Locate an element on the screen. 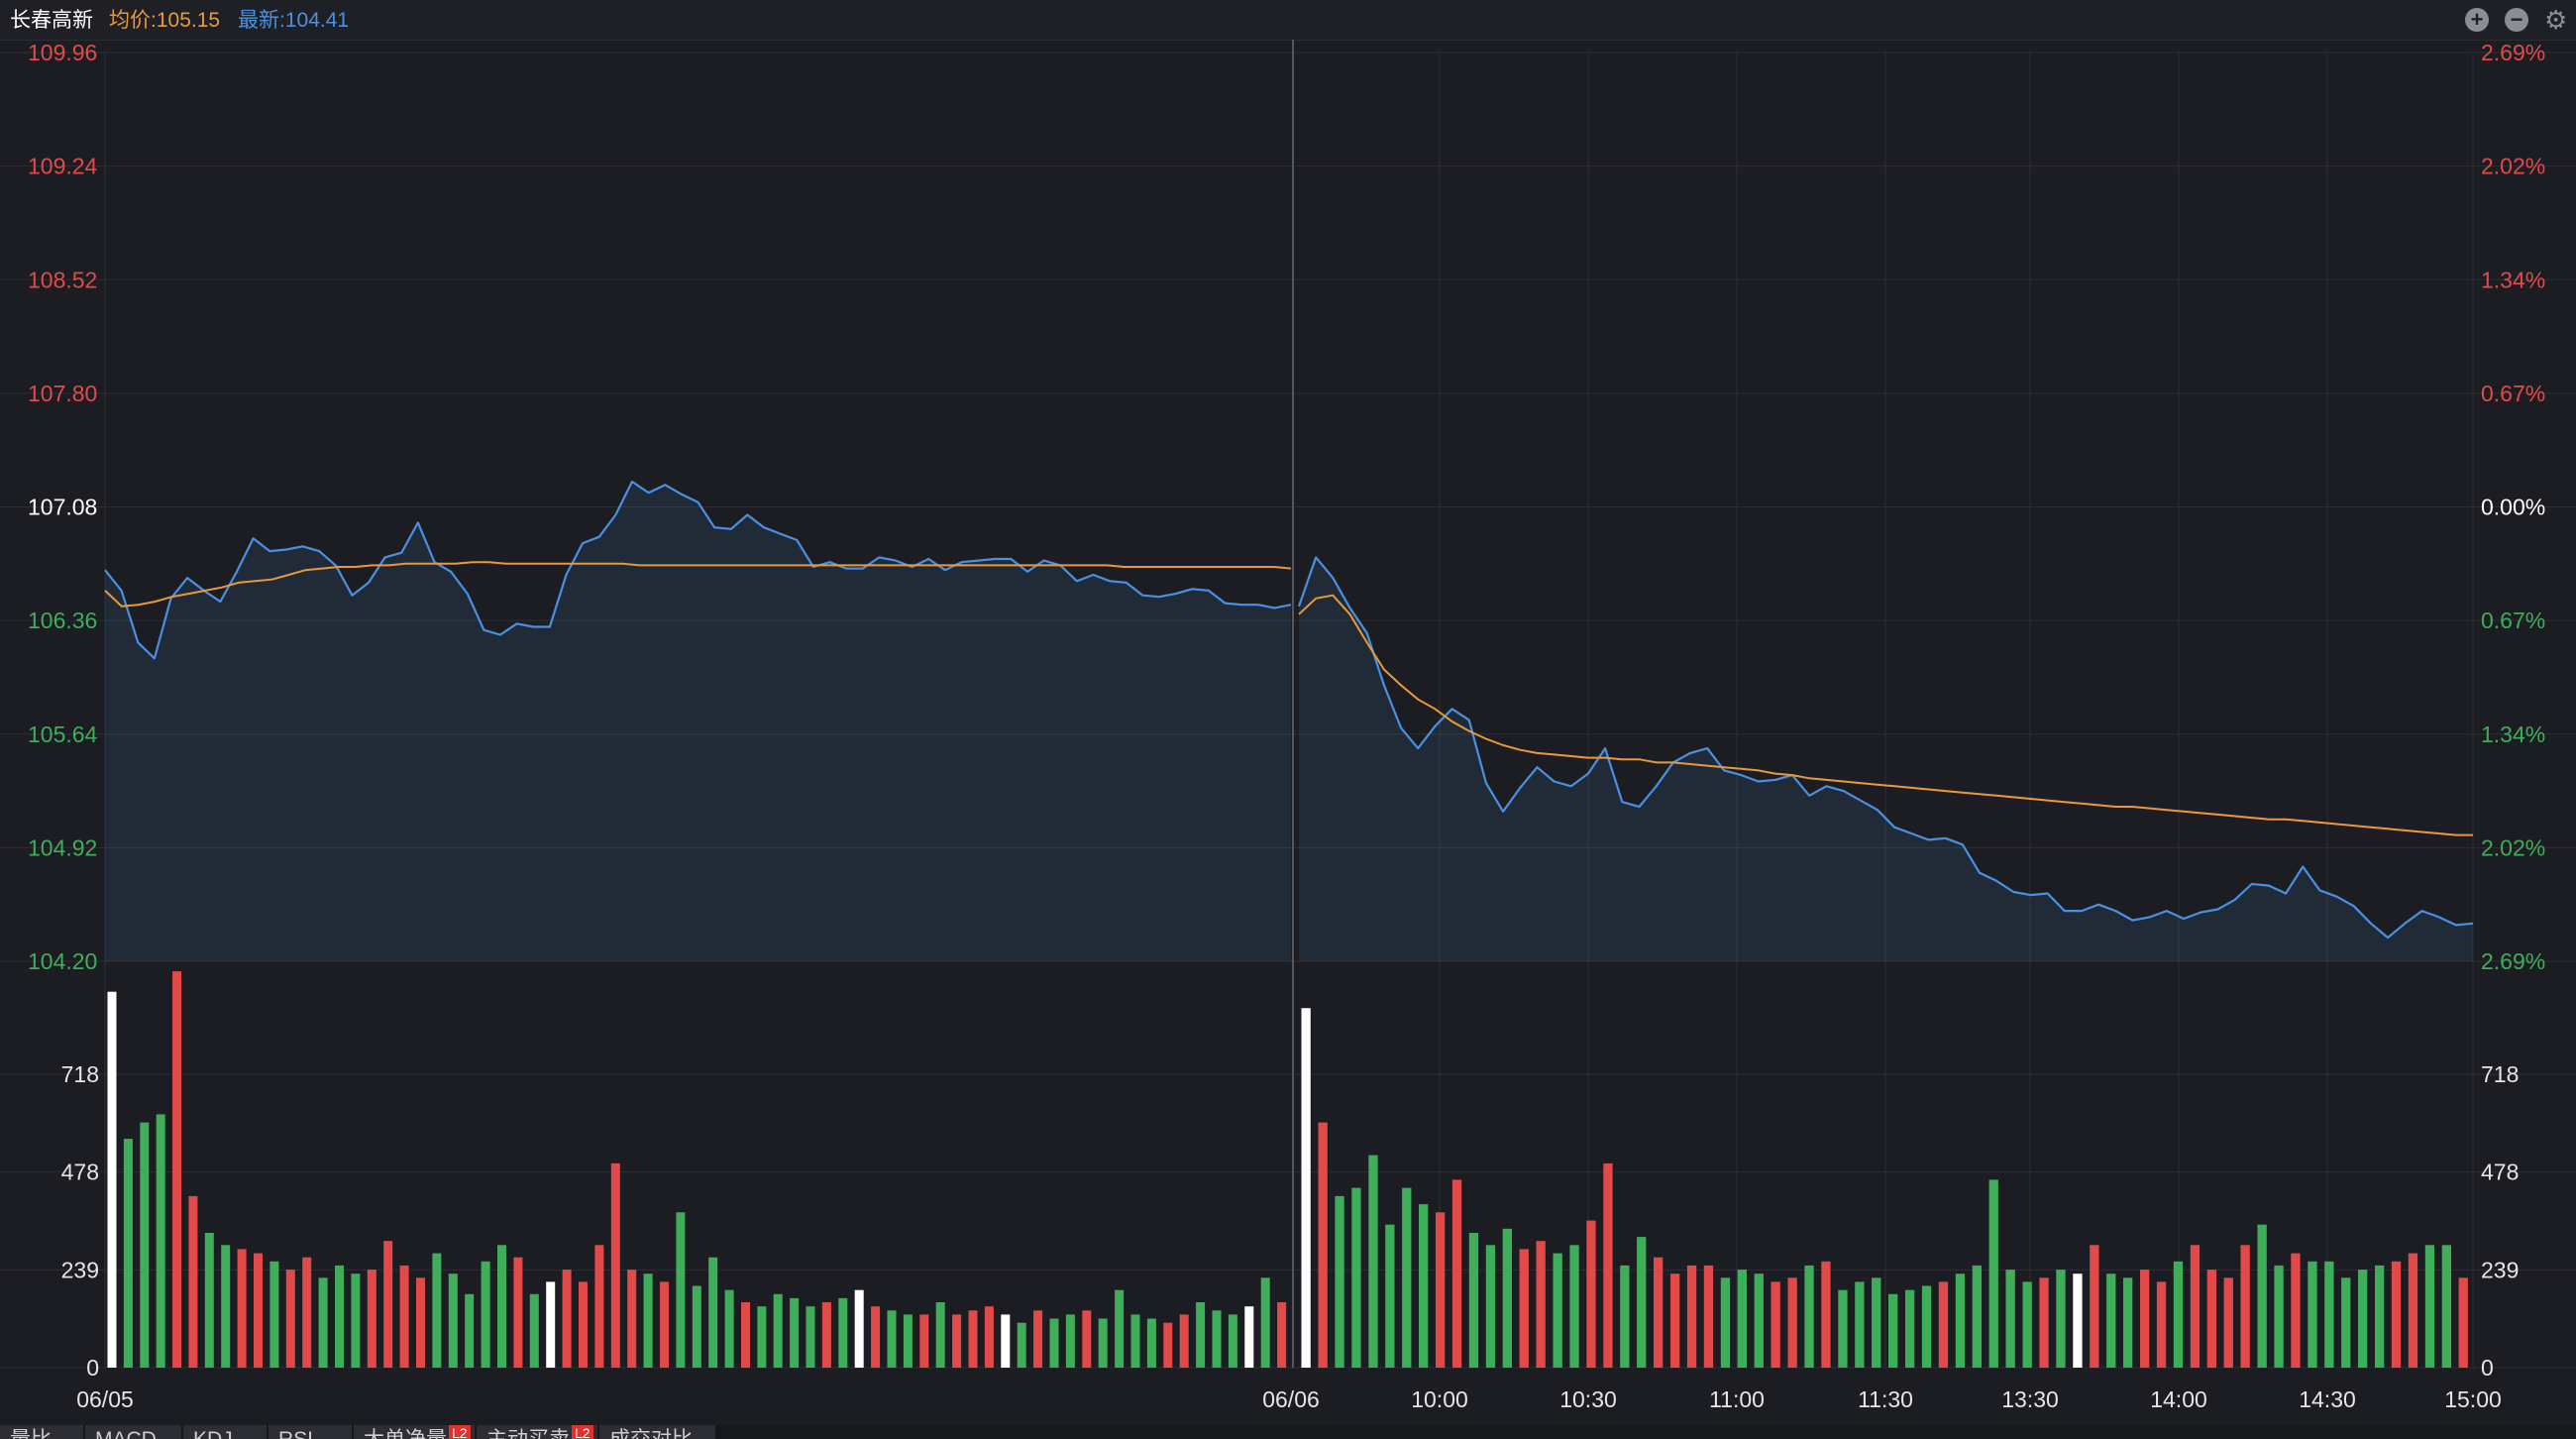  tab-kdj: KDJ is located at coordinates (225, 1432).